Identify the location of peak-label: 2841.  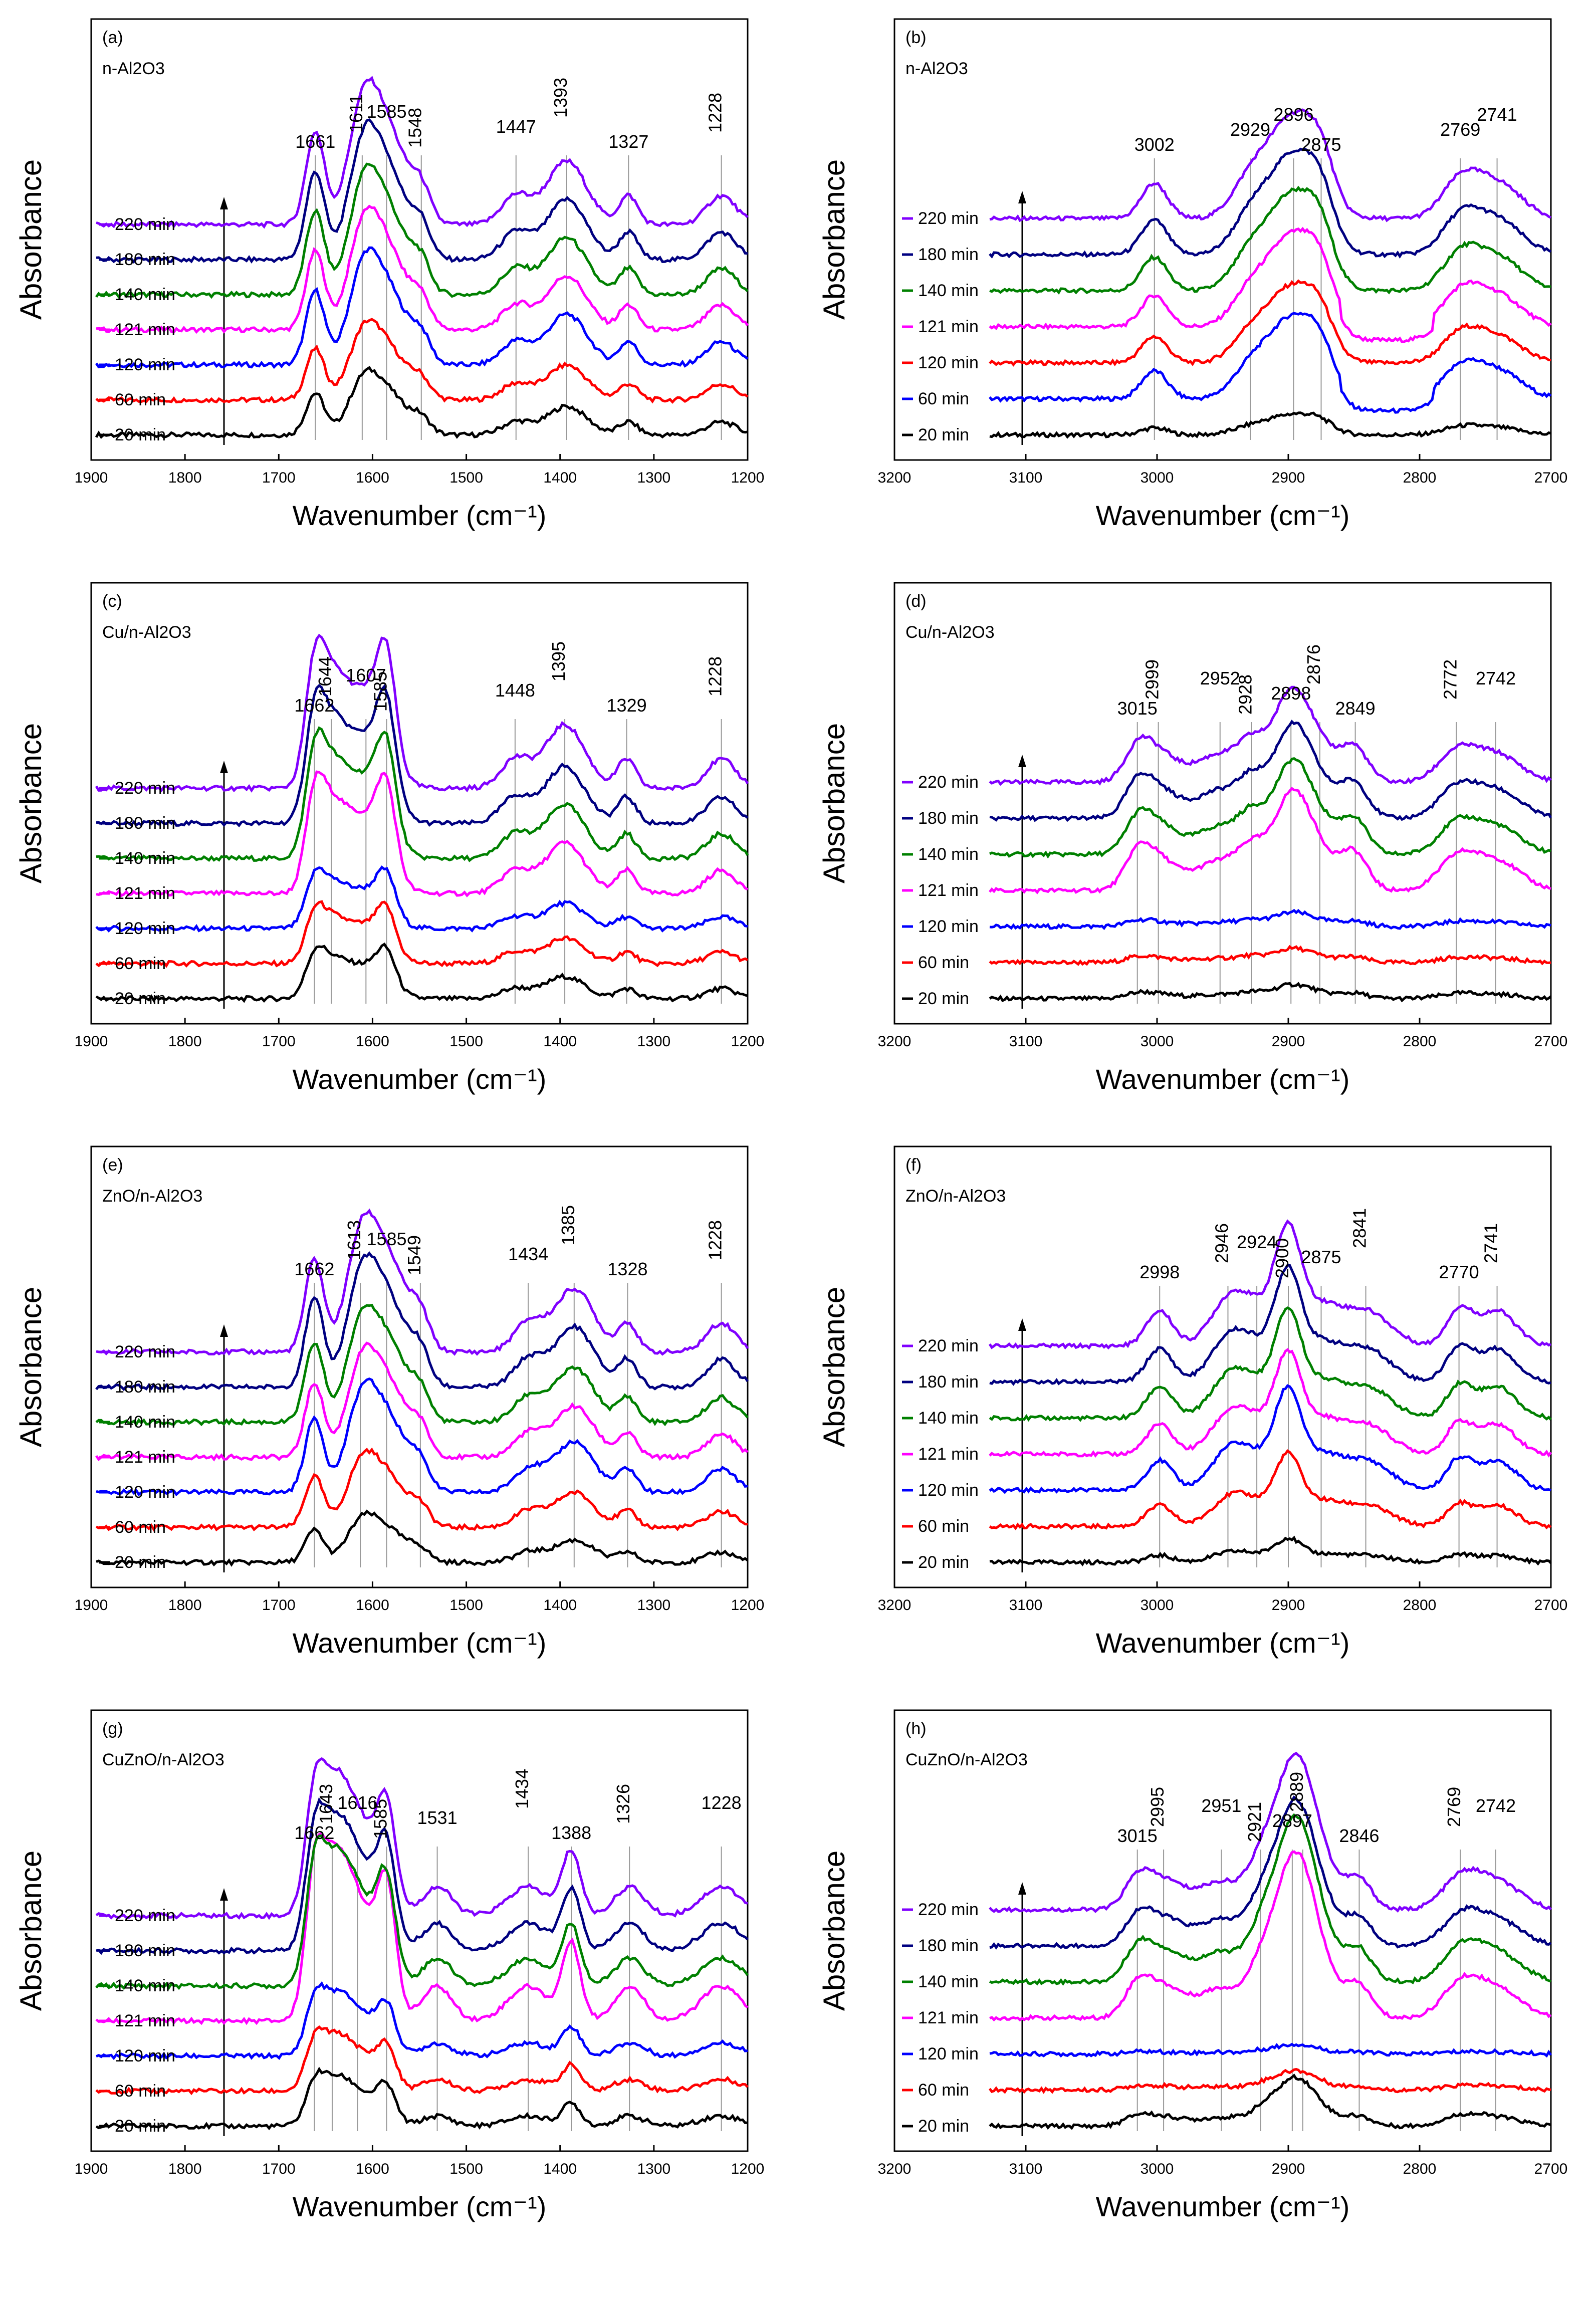
(1359, 1228).